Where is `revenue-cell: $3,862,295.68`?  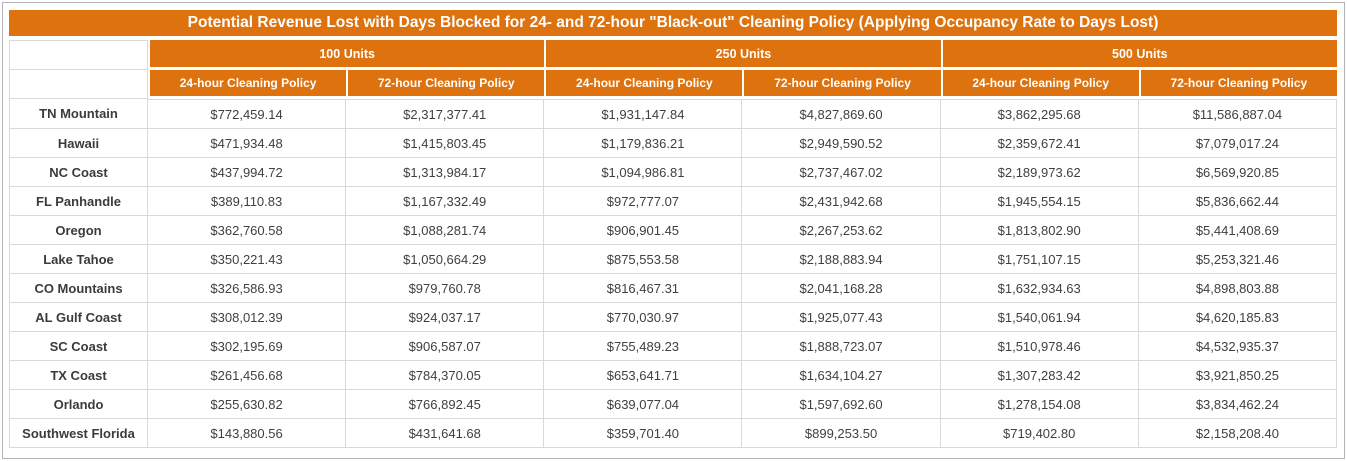
revenue-cell: $3,862,295.68 is located at coordinates (1039, 114).